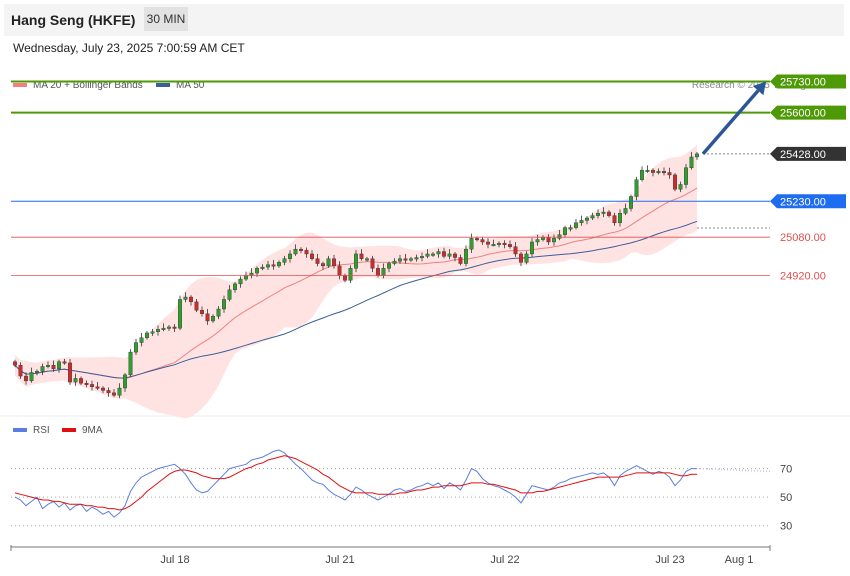  I want to click on legend-rsi-ma: 9MA, so click(82, 430).